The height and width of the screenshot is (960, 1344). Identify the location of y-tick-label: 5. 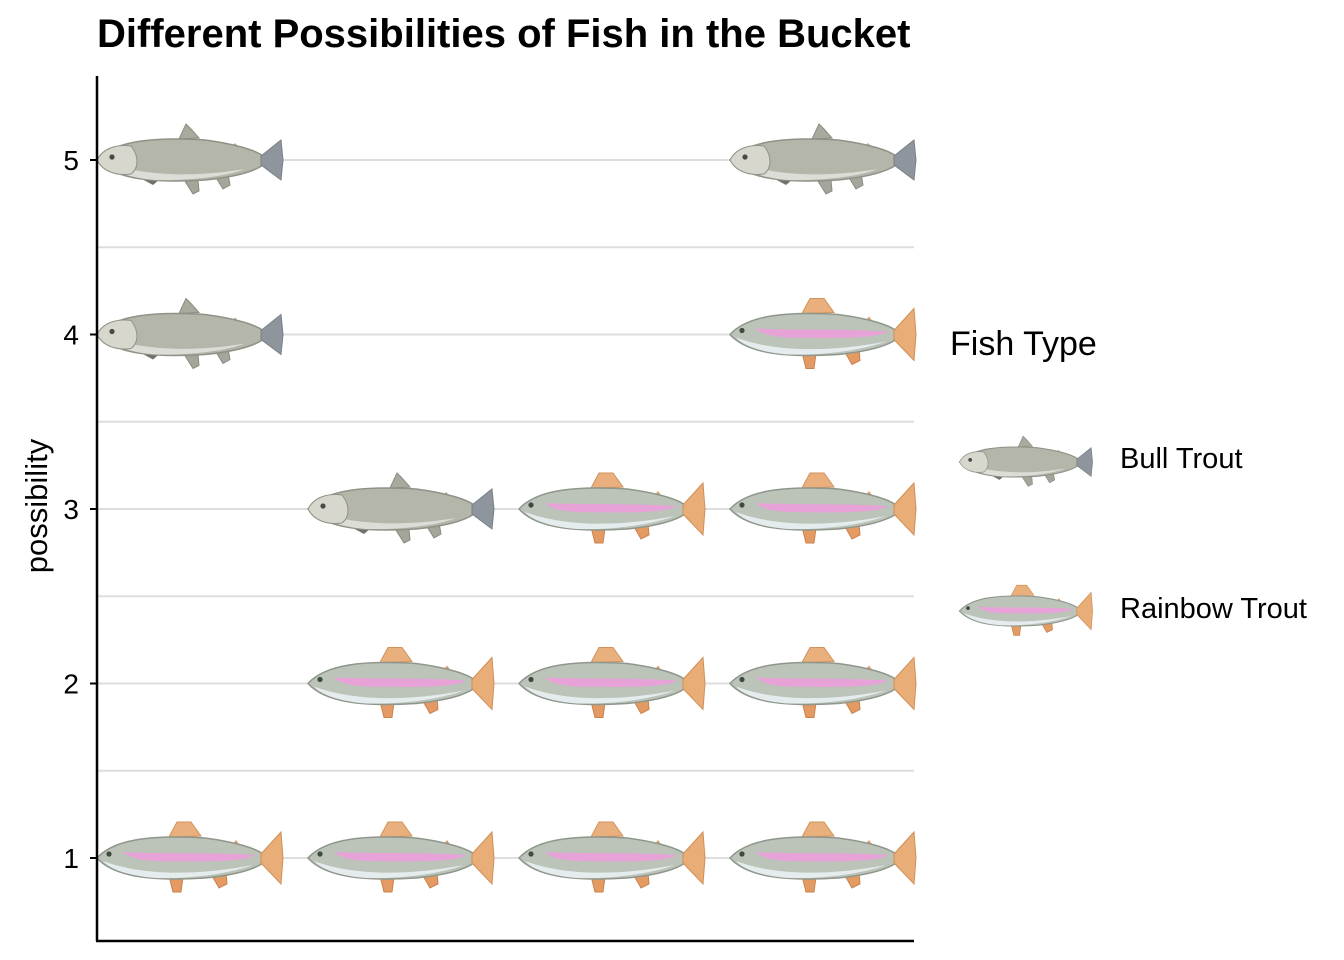
(71, 160).